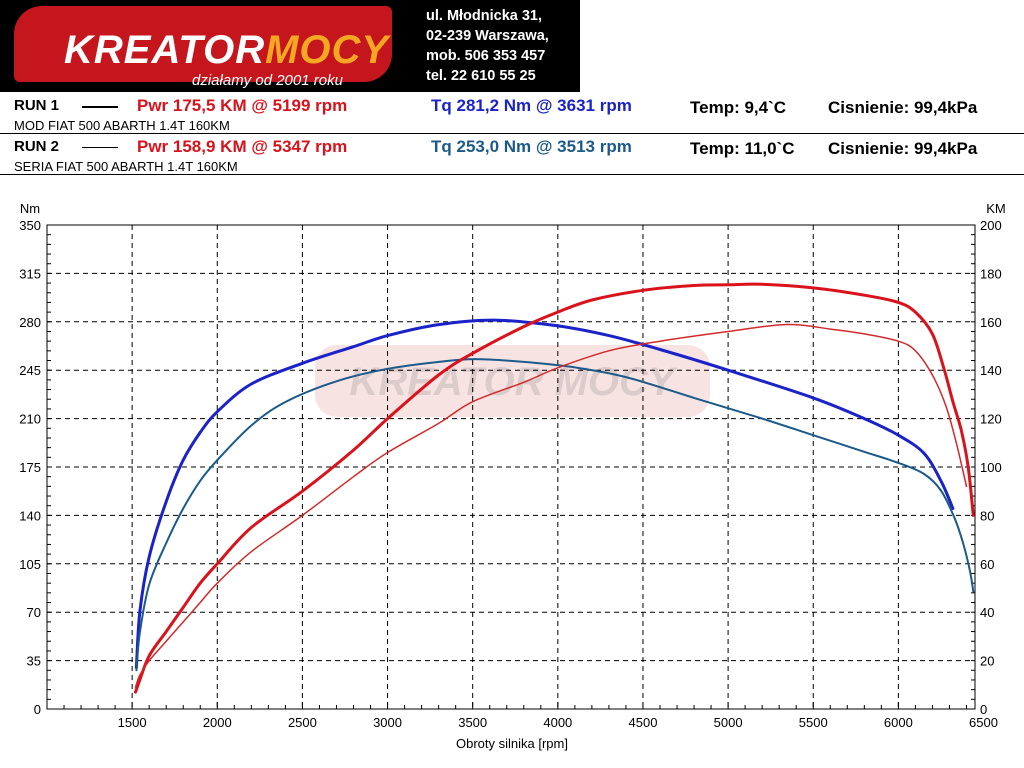 This screenshot has width=1024, height=768. I want to click on y-left-tick-label: 175, so click(30, 467).